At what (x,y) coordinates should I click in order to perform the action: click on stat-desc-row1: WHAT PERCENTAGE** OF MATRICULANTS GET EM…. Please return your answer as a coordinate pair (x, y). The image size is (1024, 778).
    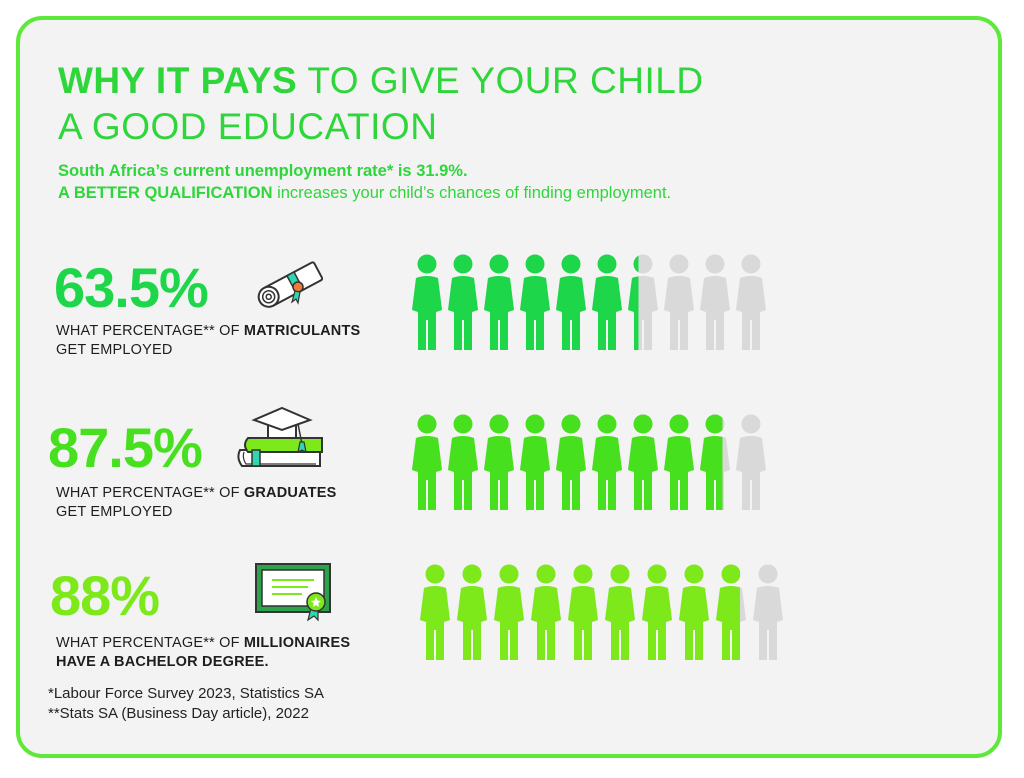
    Looking at the image, I should click on (208, 341).